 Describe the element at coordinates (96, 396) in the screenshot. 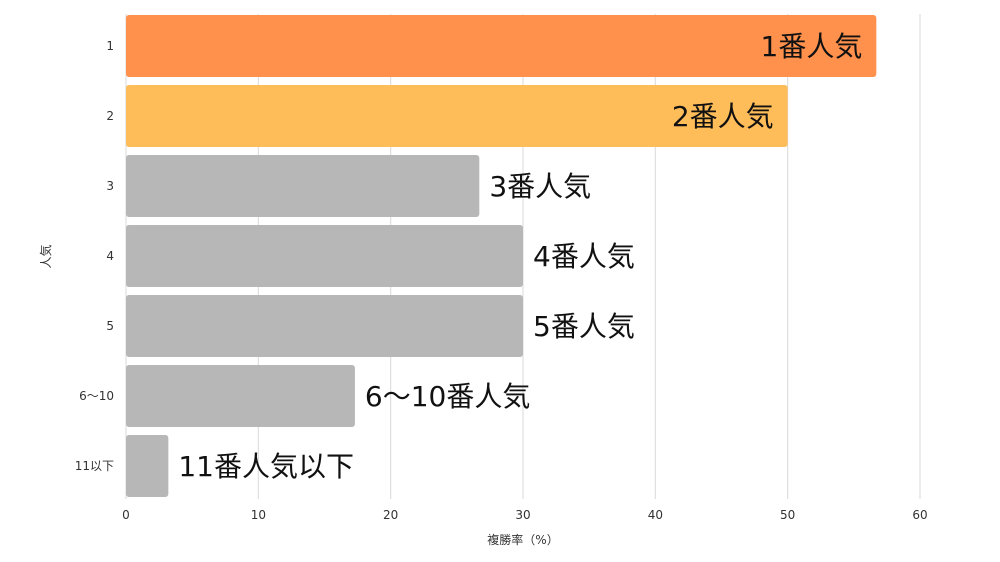

I see `y-tick-label: 6～10` at that location.